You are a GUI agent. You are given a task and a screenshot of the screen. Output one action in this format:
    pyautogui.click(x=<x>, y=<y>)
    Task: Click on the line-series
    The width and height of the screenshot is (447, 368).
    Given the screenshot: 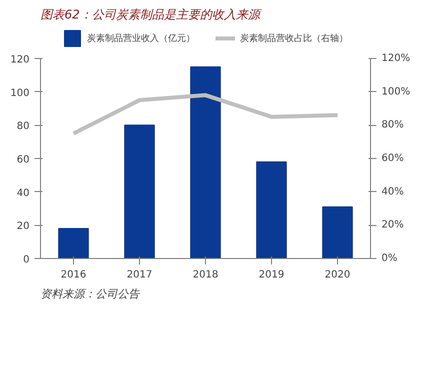 What is the action you would take?
    pyautogui.click(x=206, y=114)
    